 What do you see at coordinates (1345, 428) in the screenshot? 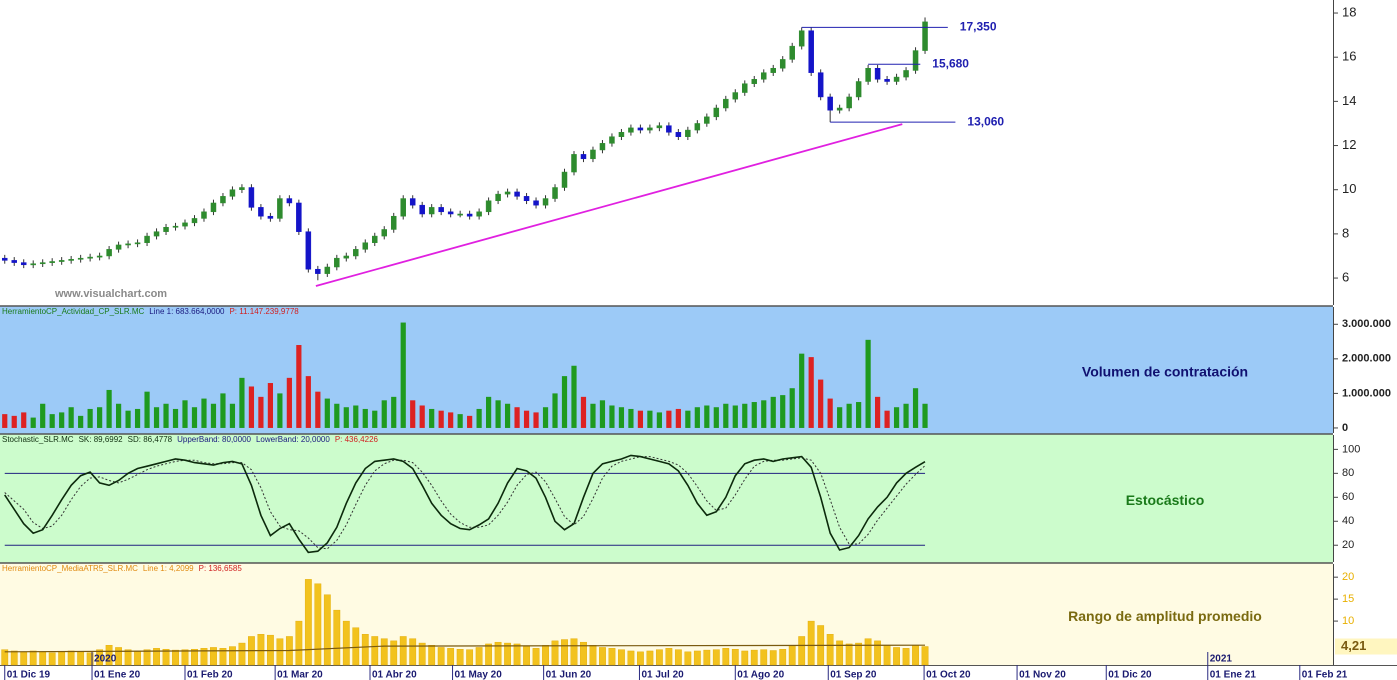
I see `y-tick-label: 0` at bounding box center [1345, 428].